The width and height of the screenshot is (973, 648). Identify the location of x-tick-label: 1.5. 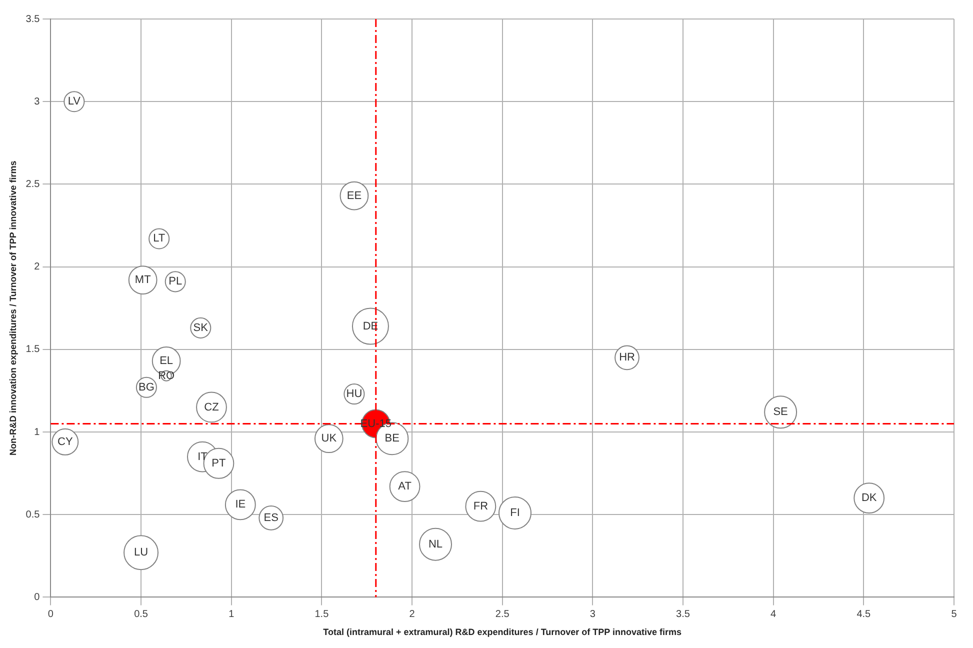
(322, 614).